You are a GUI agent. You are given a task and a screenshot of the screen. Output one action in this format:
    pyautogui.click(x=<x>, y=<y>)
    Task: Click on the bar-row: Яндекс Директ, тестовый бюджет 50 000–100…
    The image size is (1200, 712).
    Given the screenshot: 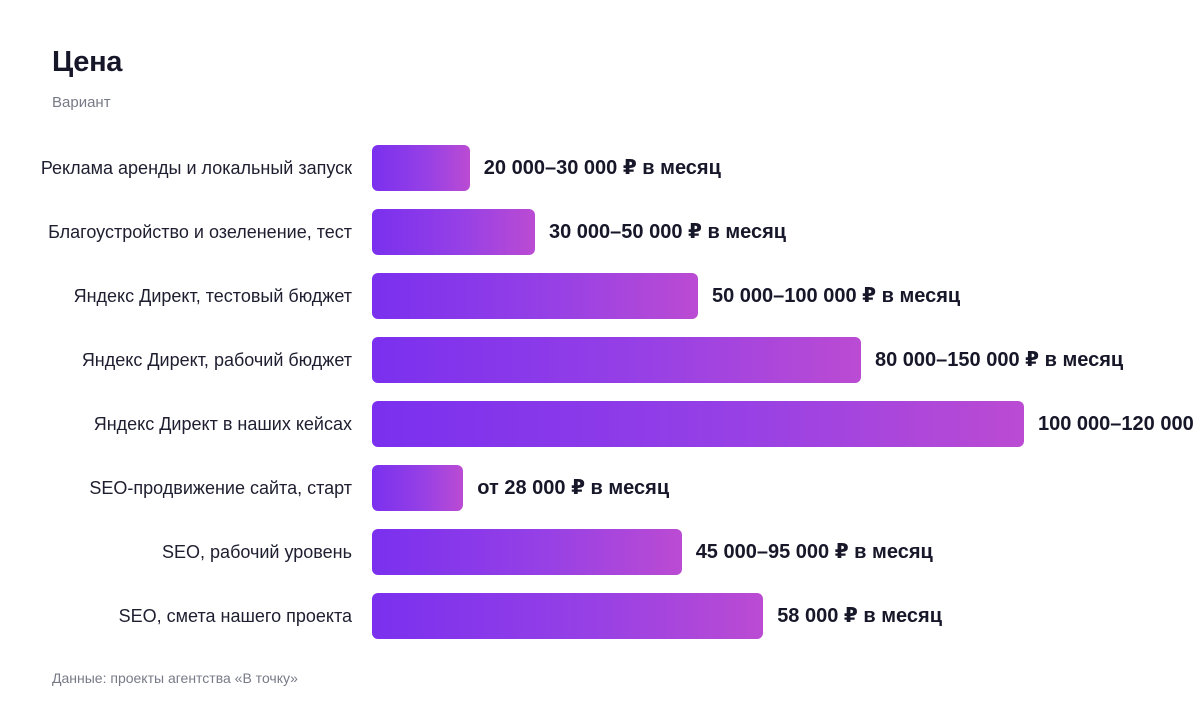 What is the action you would take?
    pyautogui.click(x=600, y=296)
    